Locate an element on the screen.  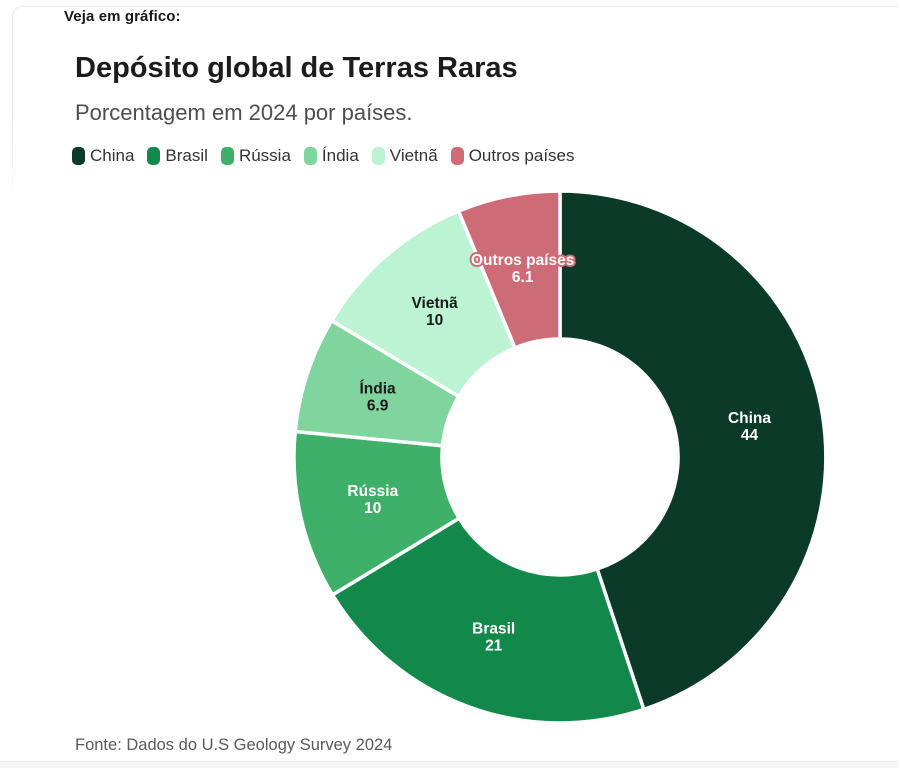
legend-item-vietna: Vietnã is located at coordinates (404, 156).